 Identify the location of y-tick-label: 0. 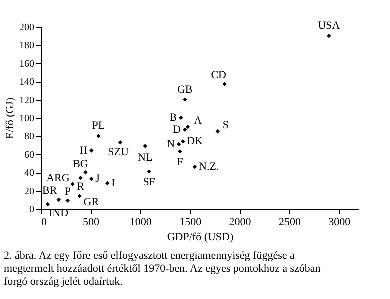
(32, 210).